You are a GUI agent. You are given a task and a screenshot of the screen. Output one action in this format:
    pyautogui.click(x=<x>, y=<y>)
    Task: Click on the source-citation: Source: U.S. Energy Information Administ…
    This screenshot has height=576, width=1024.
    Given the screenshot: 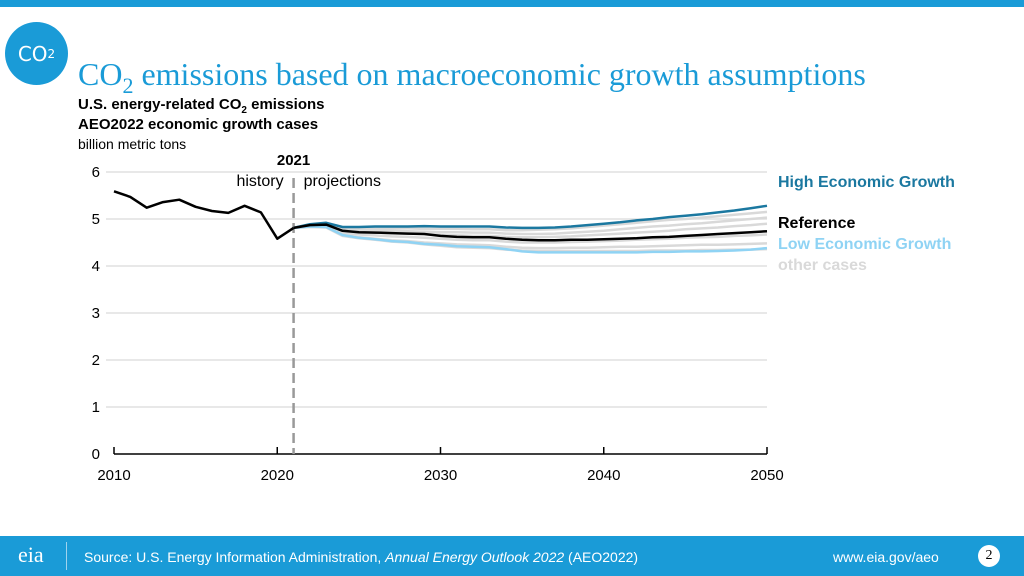 What is the action you would take?
    pyautogui.click(x=361, y=557)
    